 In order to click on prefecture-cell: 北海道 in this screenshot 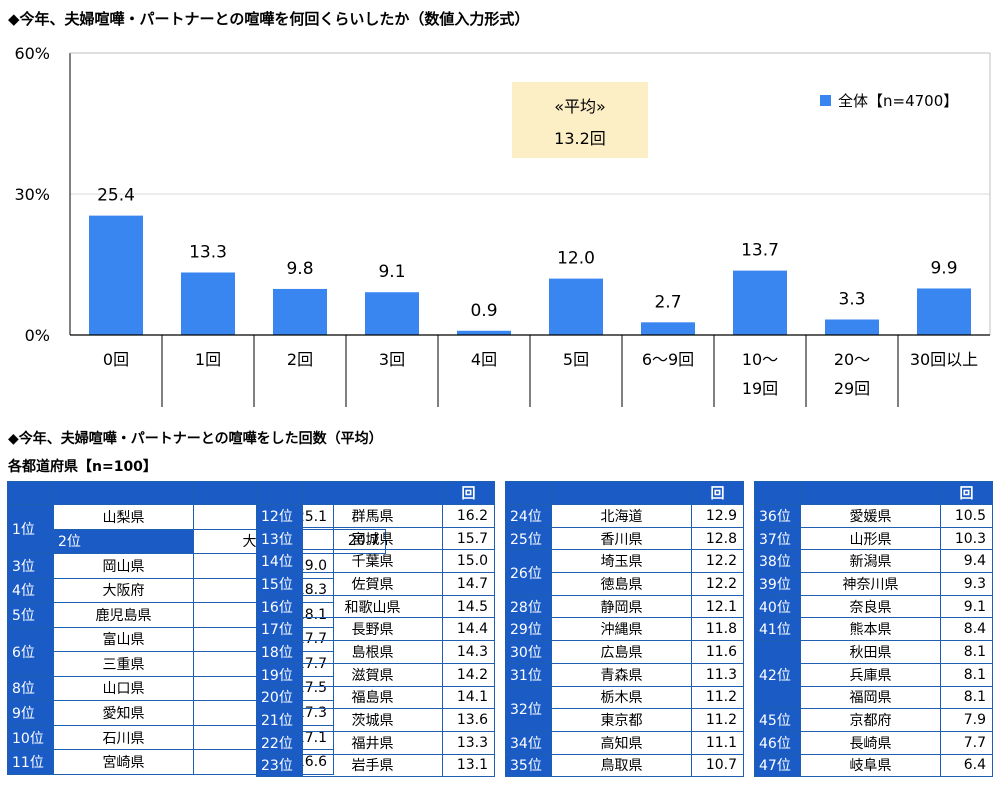, I will do `click(621, 516)`.